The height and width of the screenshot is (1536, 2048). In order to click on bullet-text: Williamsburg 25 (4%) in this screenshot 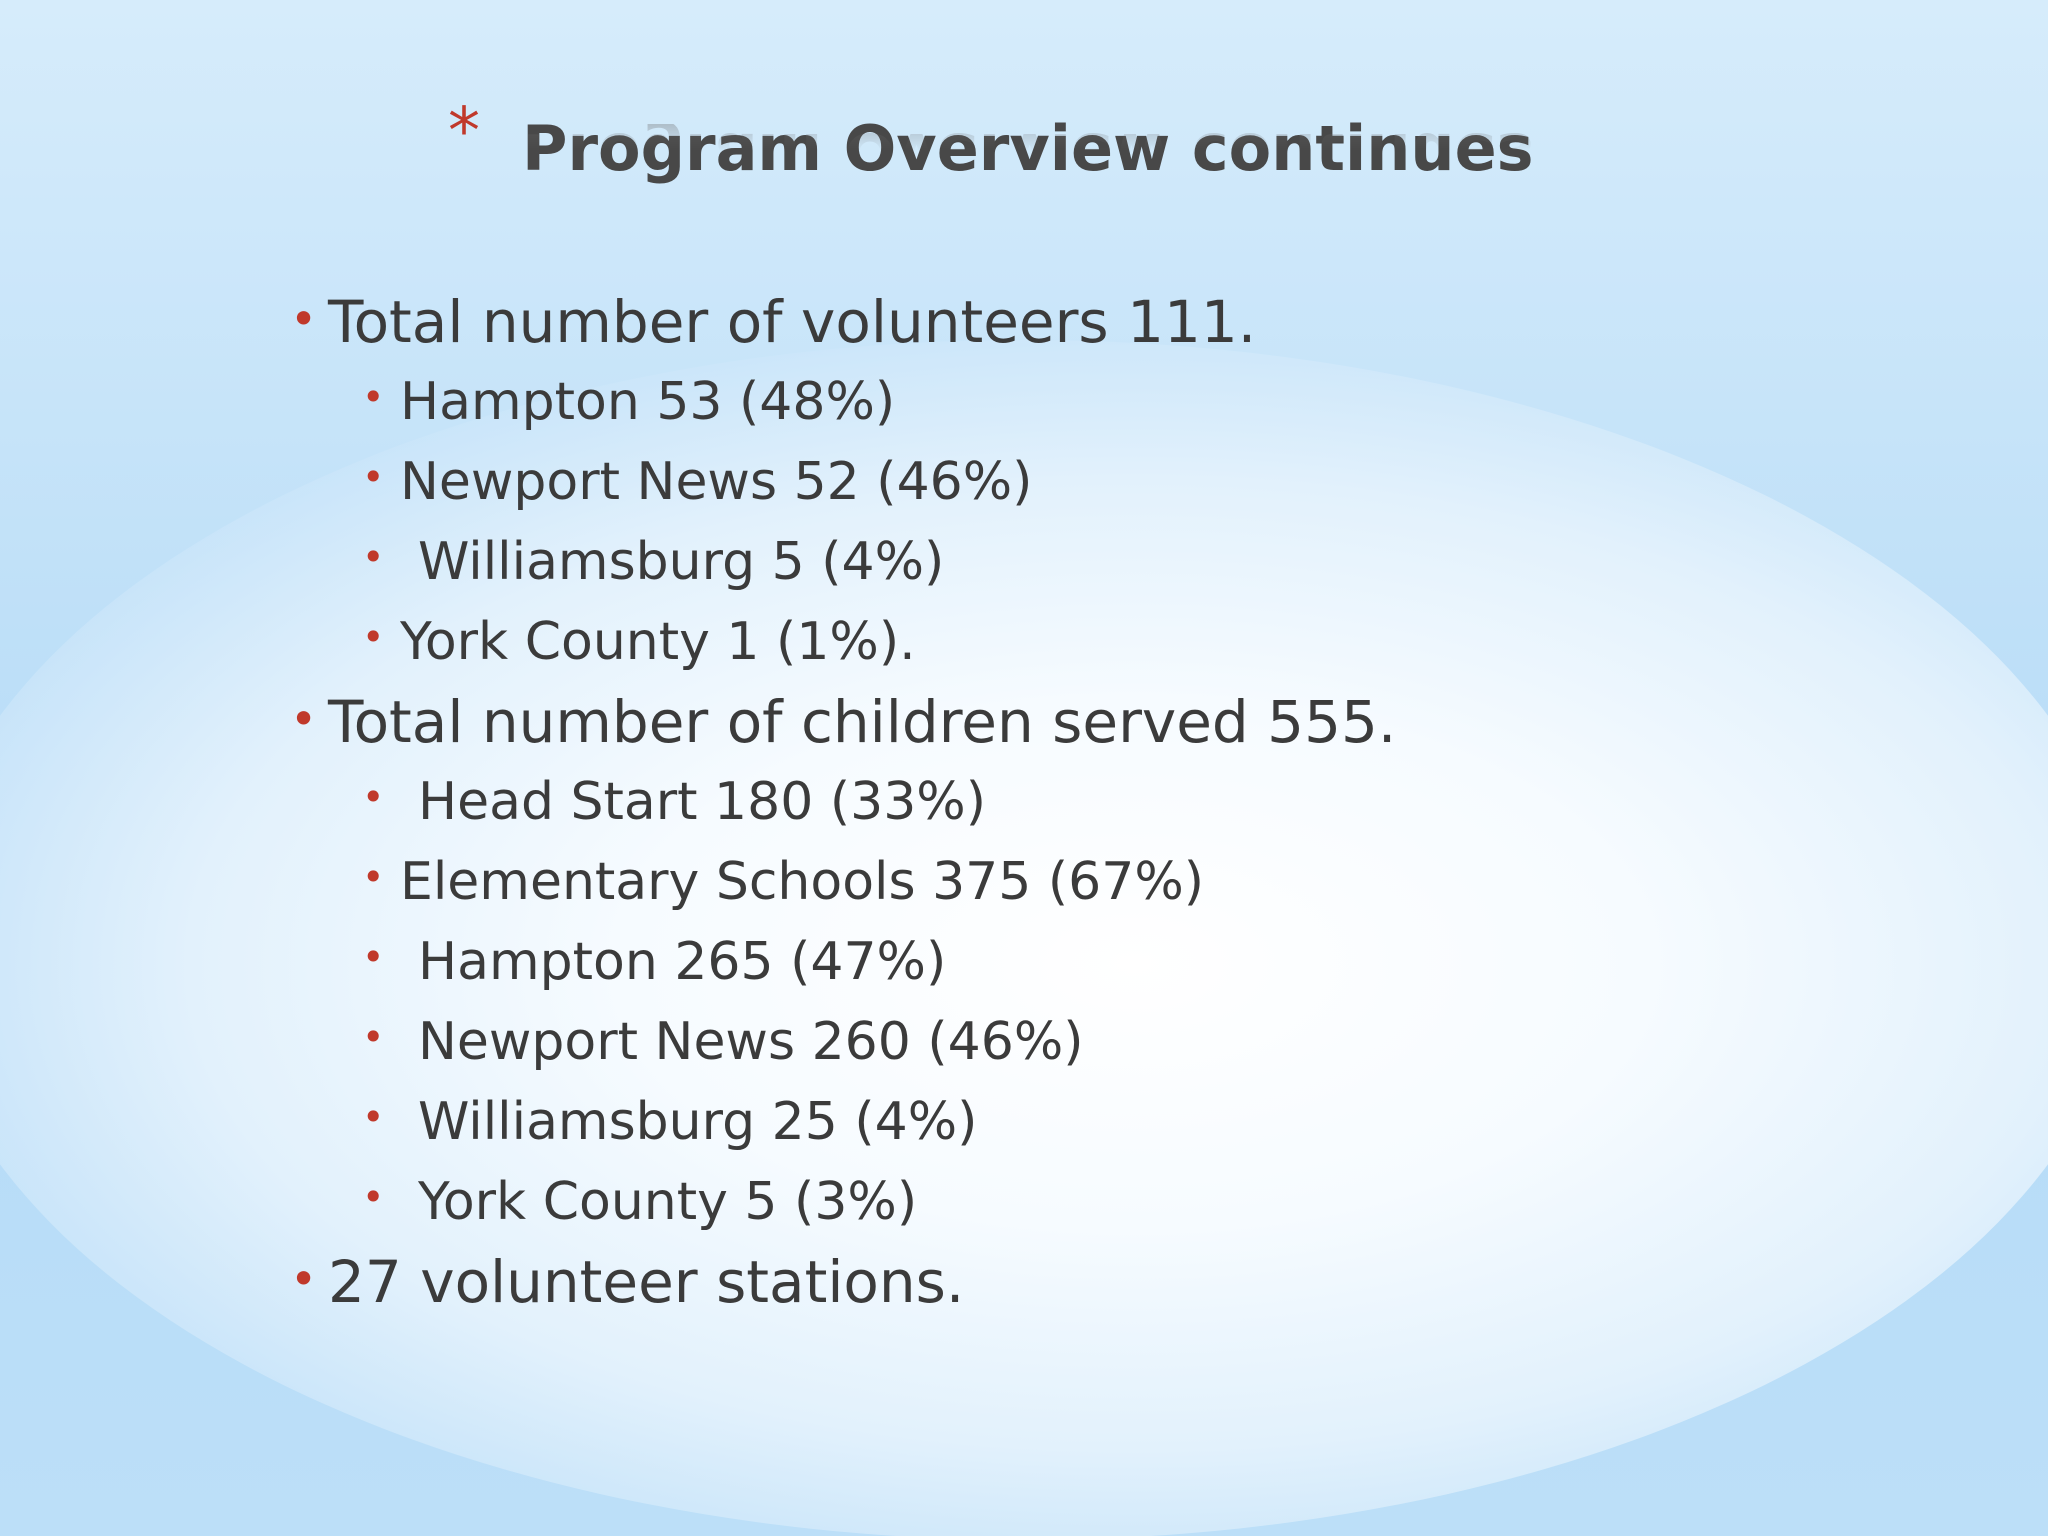, I will do `click(698, 1122)`.